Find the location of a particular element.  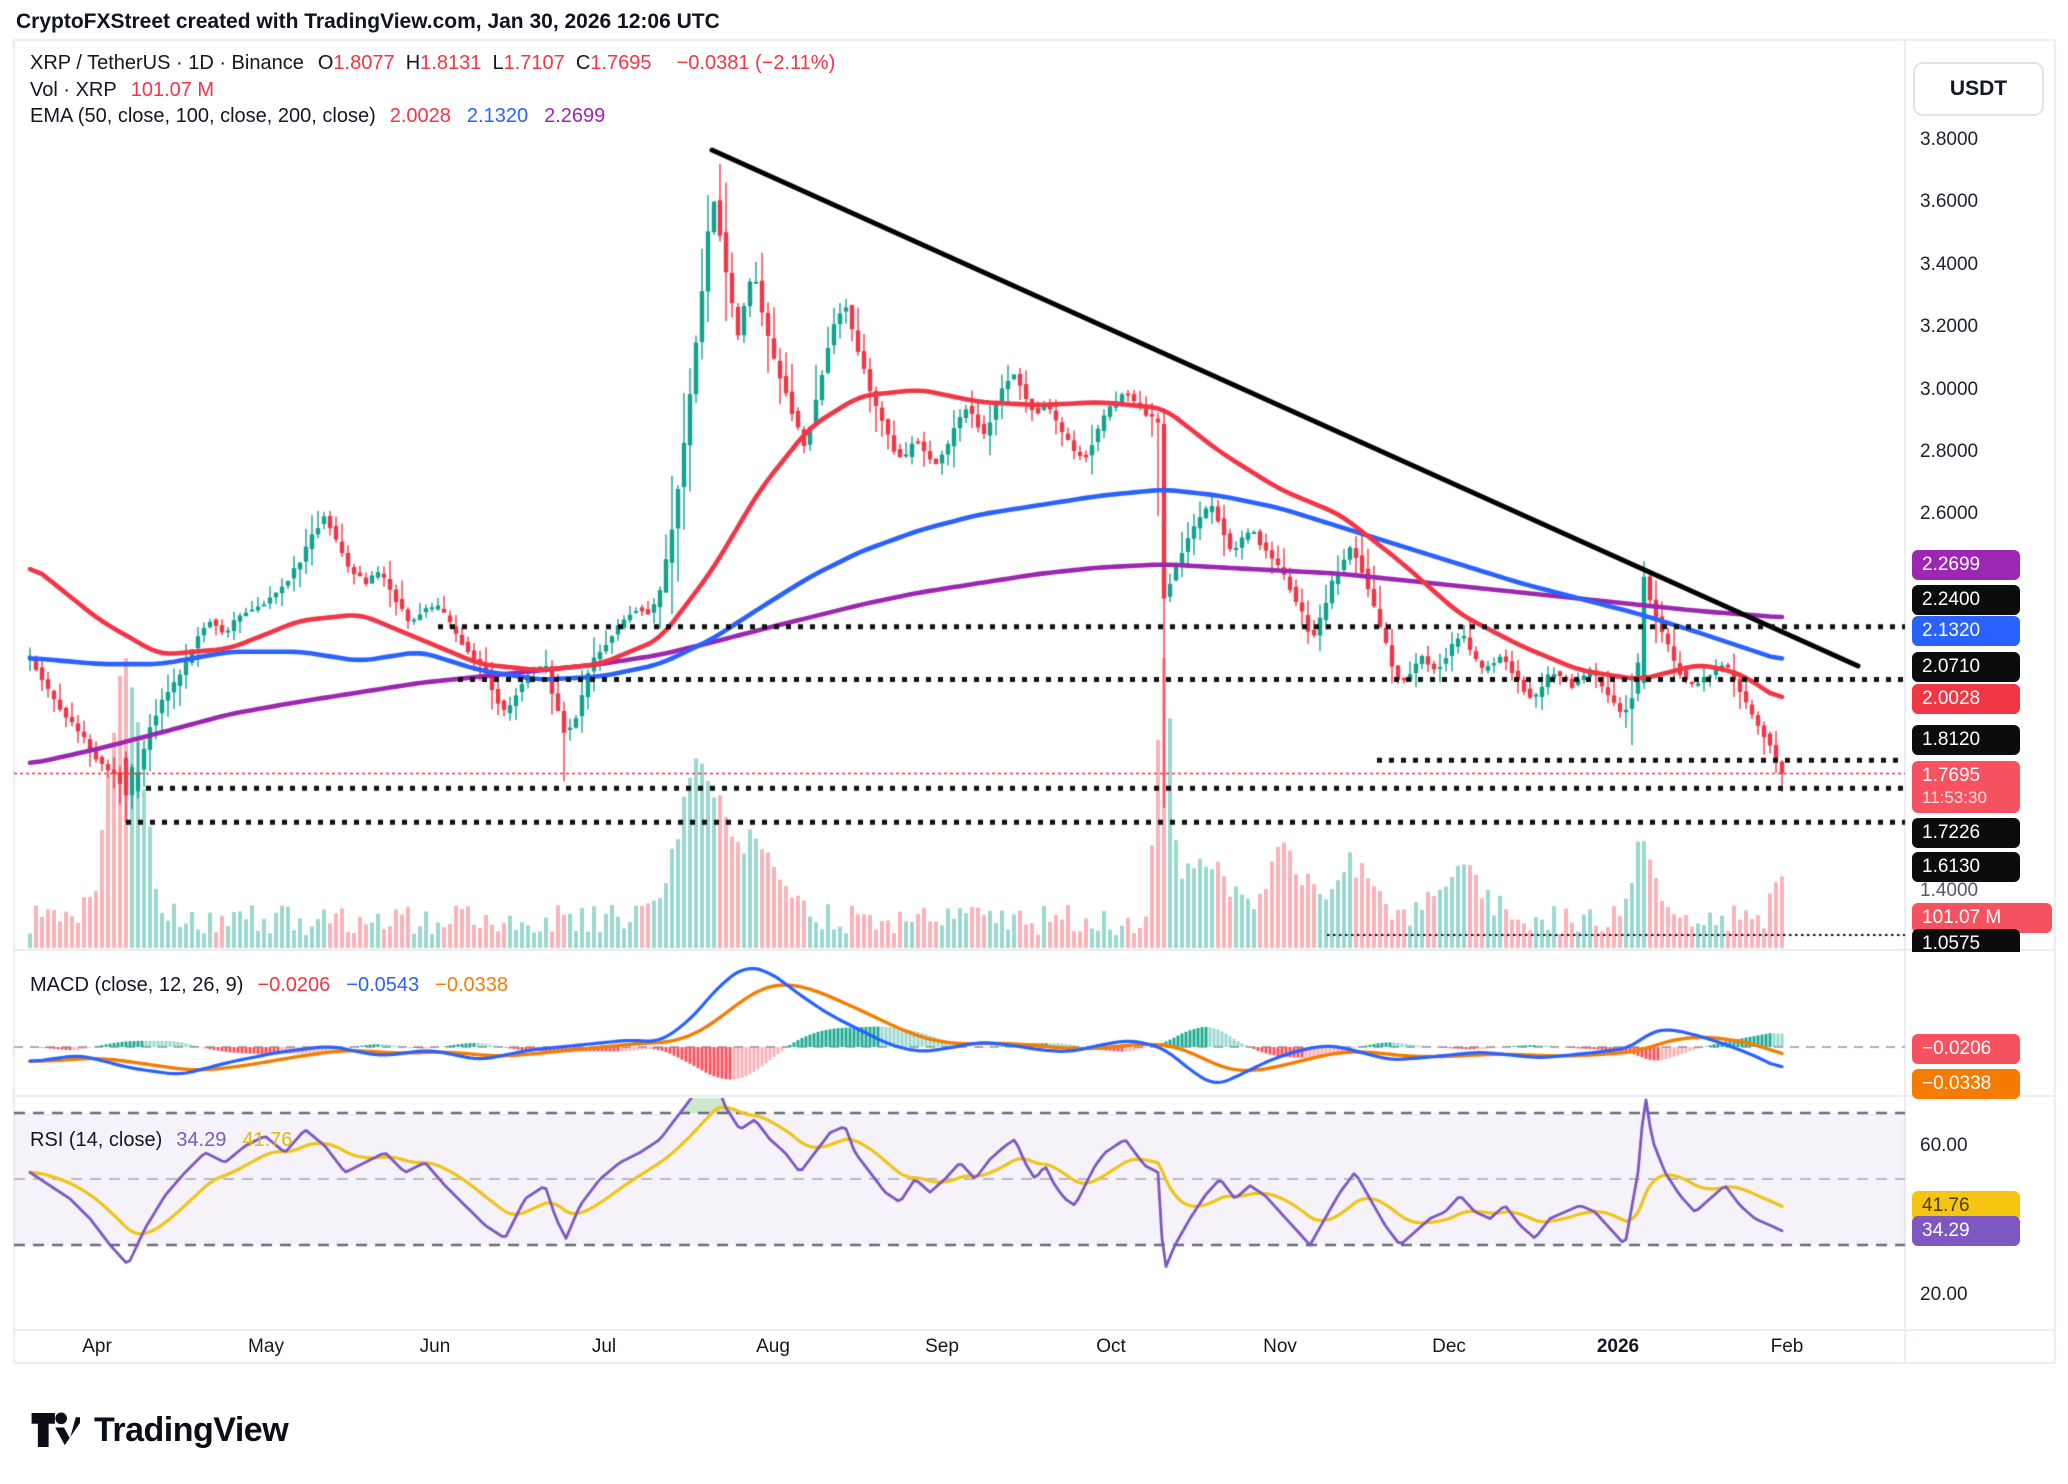

ema-values: 2.0028 2.1320 2.2699 is located at coordinates (506, 116).